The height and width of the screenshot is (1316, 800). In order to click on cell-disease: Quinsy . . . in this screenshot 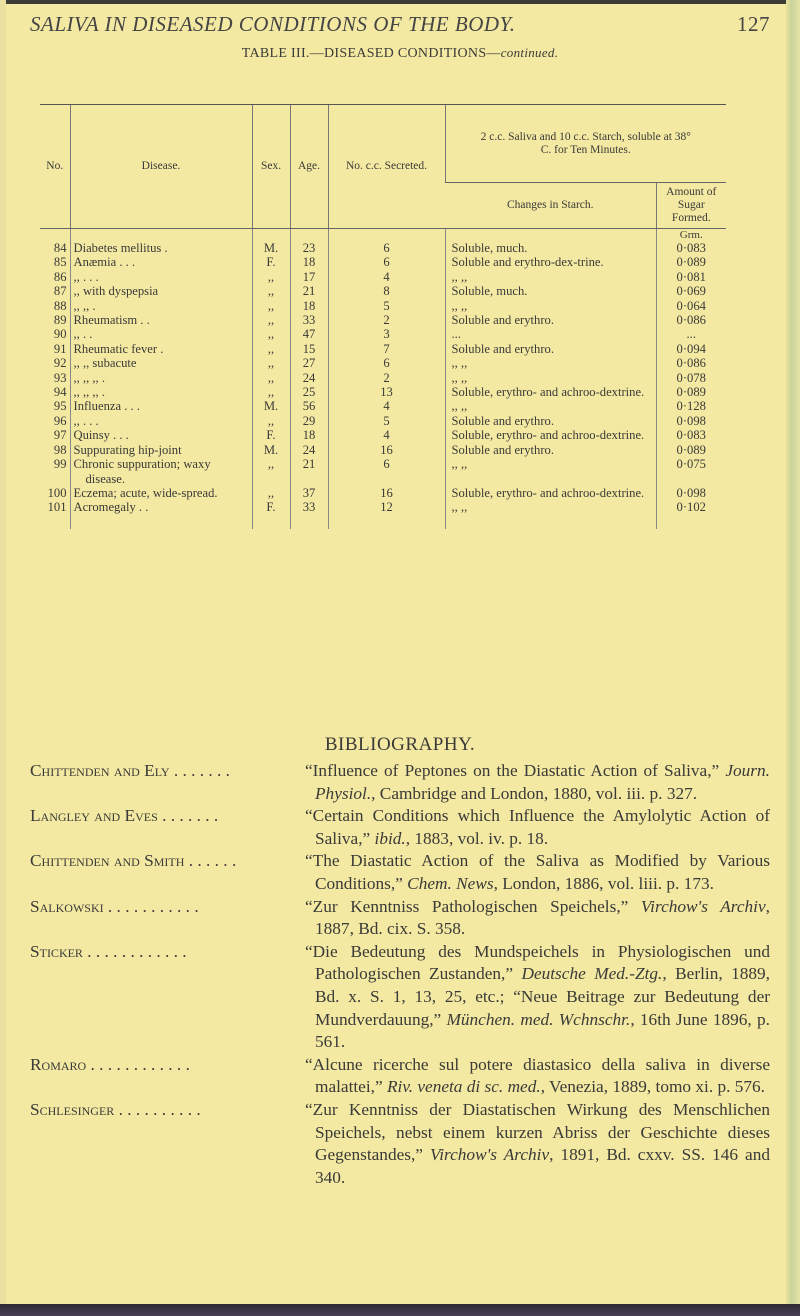, I will do `click(160, 435)`.